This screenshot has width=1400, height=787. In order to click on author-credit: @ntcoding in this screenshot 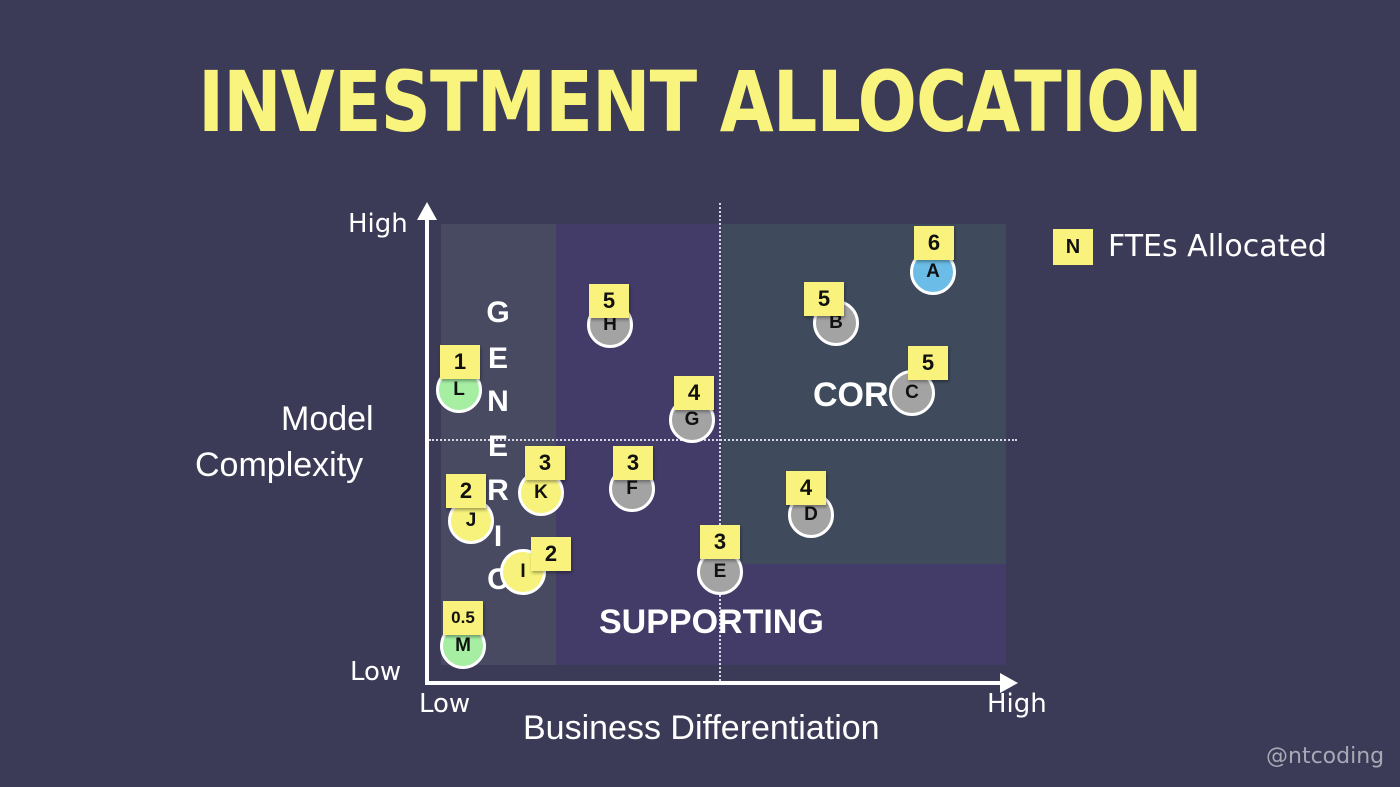, I will do `click(1325, 756)`.